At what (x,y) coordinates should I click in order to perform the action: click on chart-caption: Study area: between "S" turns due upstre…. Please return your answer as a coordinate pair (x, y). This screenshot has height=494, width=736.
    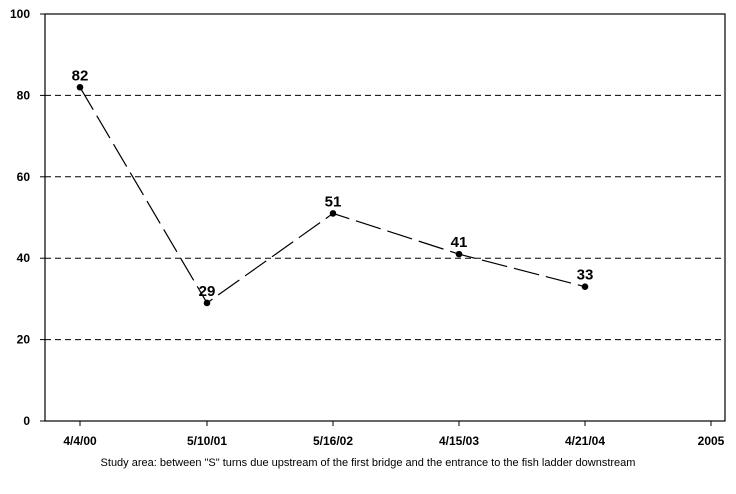
    Looking at the image, I should click on (368, 463).